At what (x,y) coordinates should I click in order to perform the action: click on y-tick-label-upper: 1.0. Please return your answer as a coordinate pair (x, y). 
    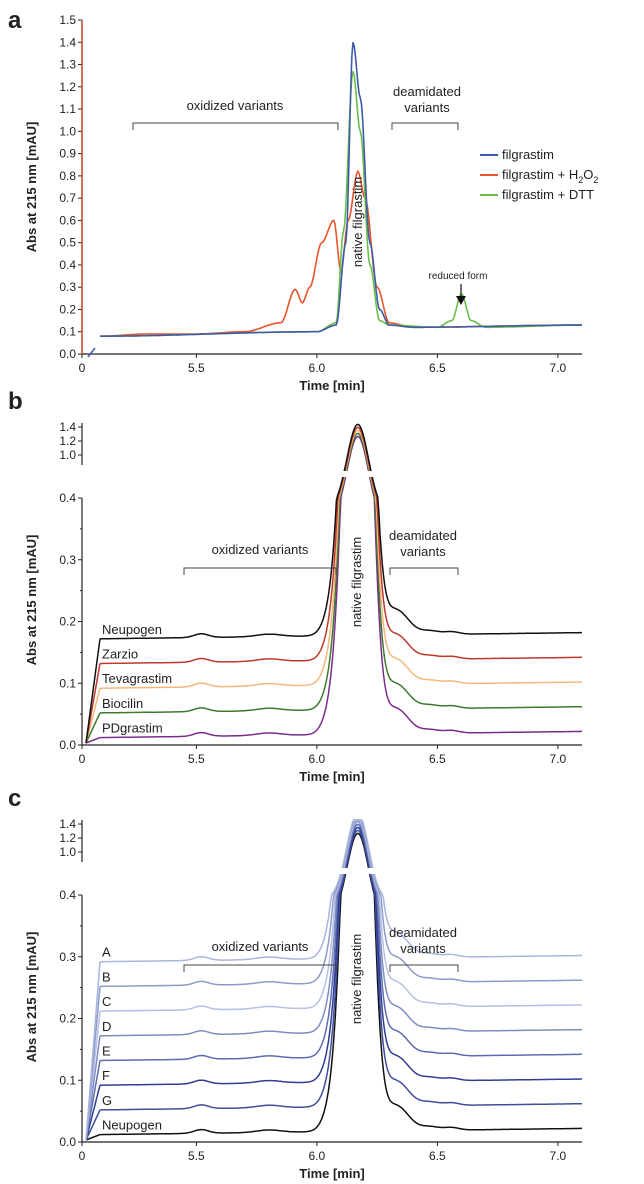
    Looking at the image, I should click on (67, 455).